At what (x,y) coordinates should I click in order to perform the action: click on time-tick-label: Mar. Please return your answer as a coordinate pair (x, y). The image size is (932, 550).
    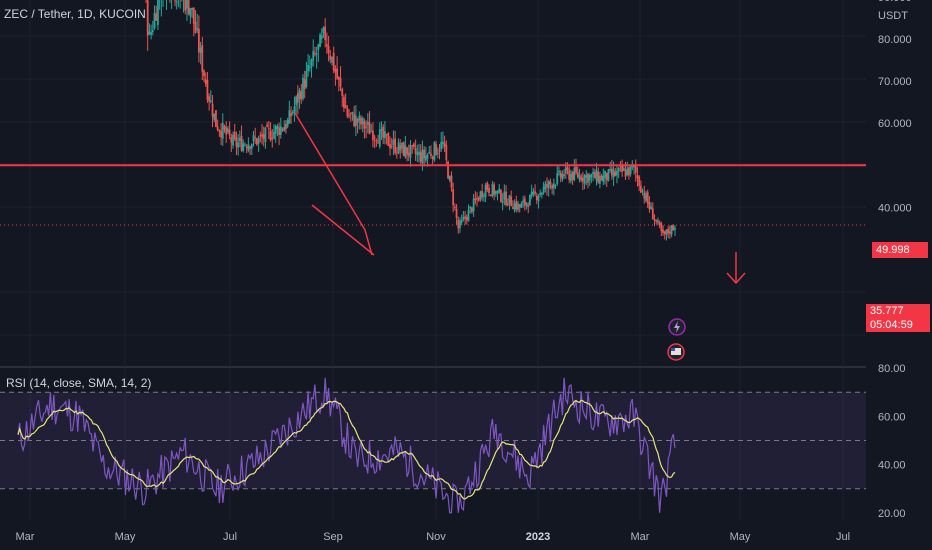
    Looking at the image, I should click on (640, 537).